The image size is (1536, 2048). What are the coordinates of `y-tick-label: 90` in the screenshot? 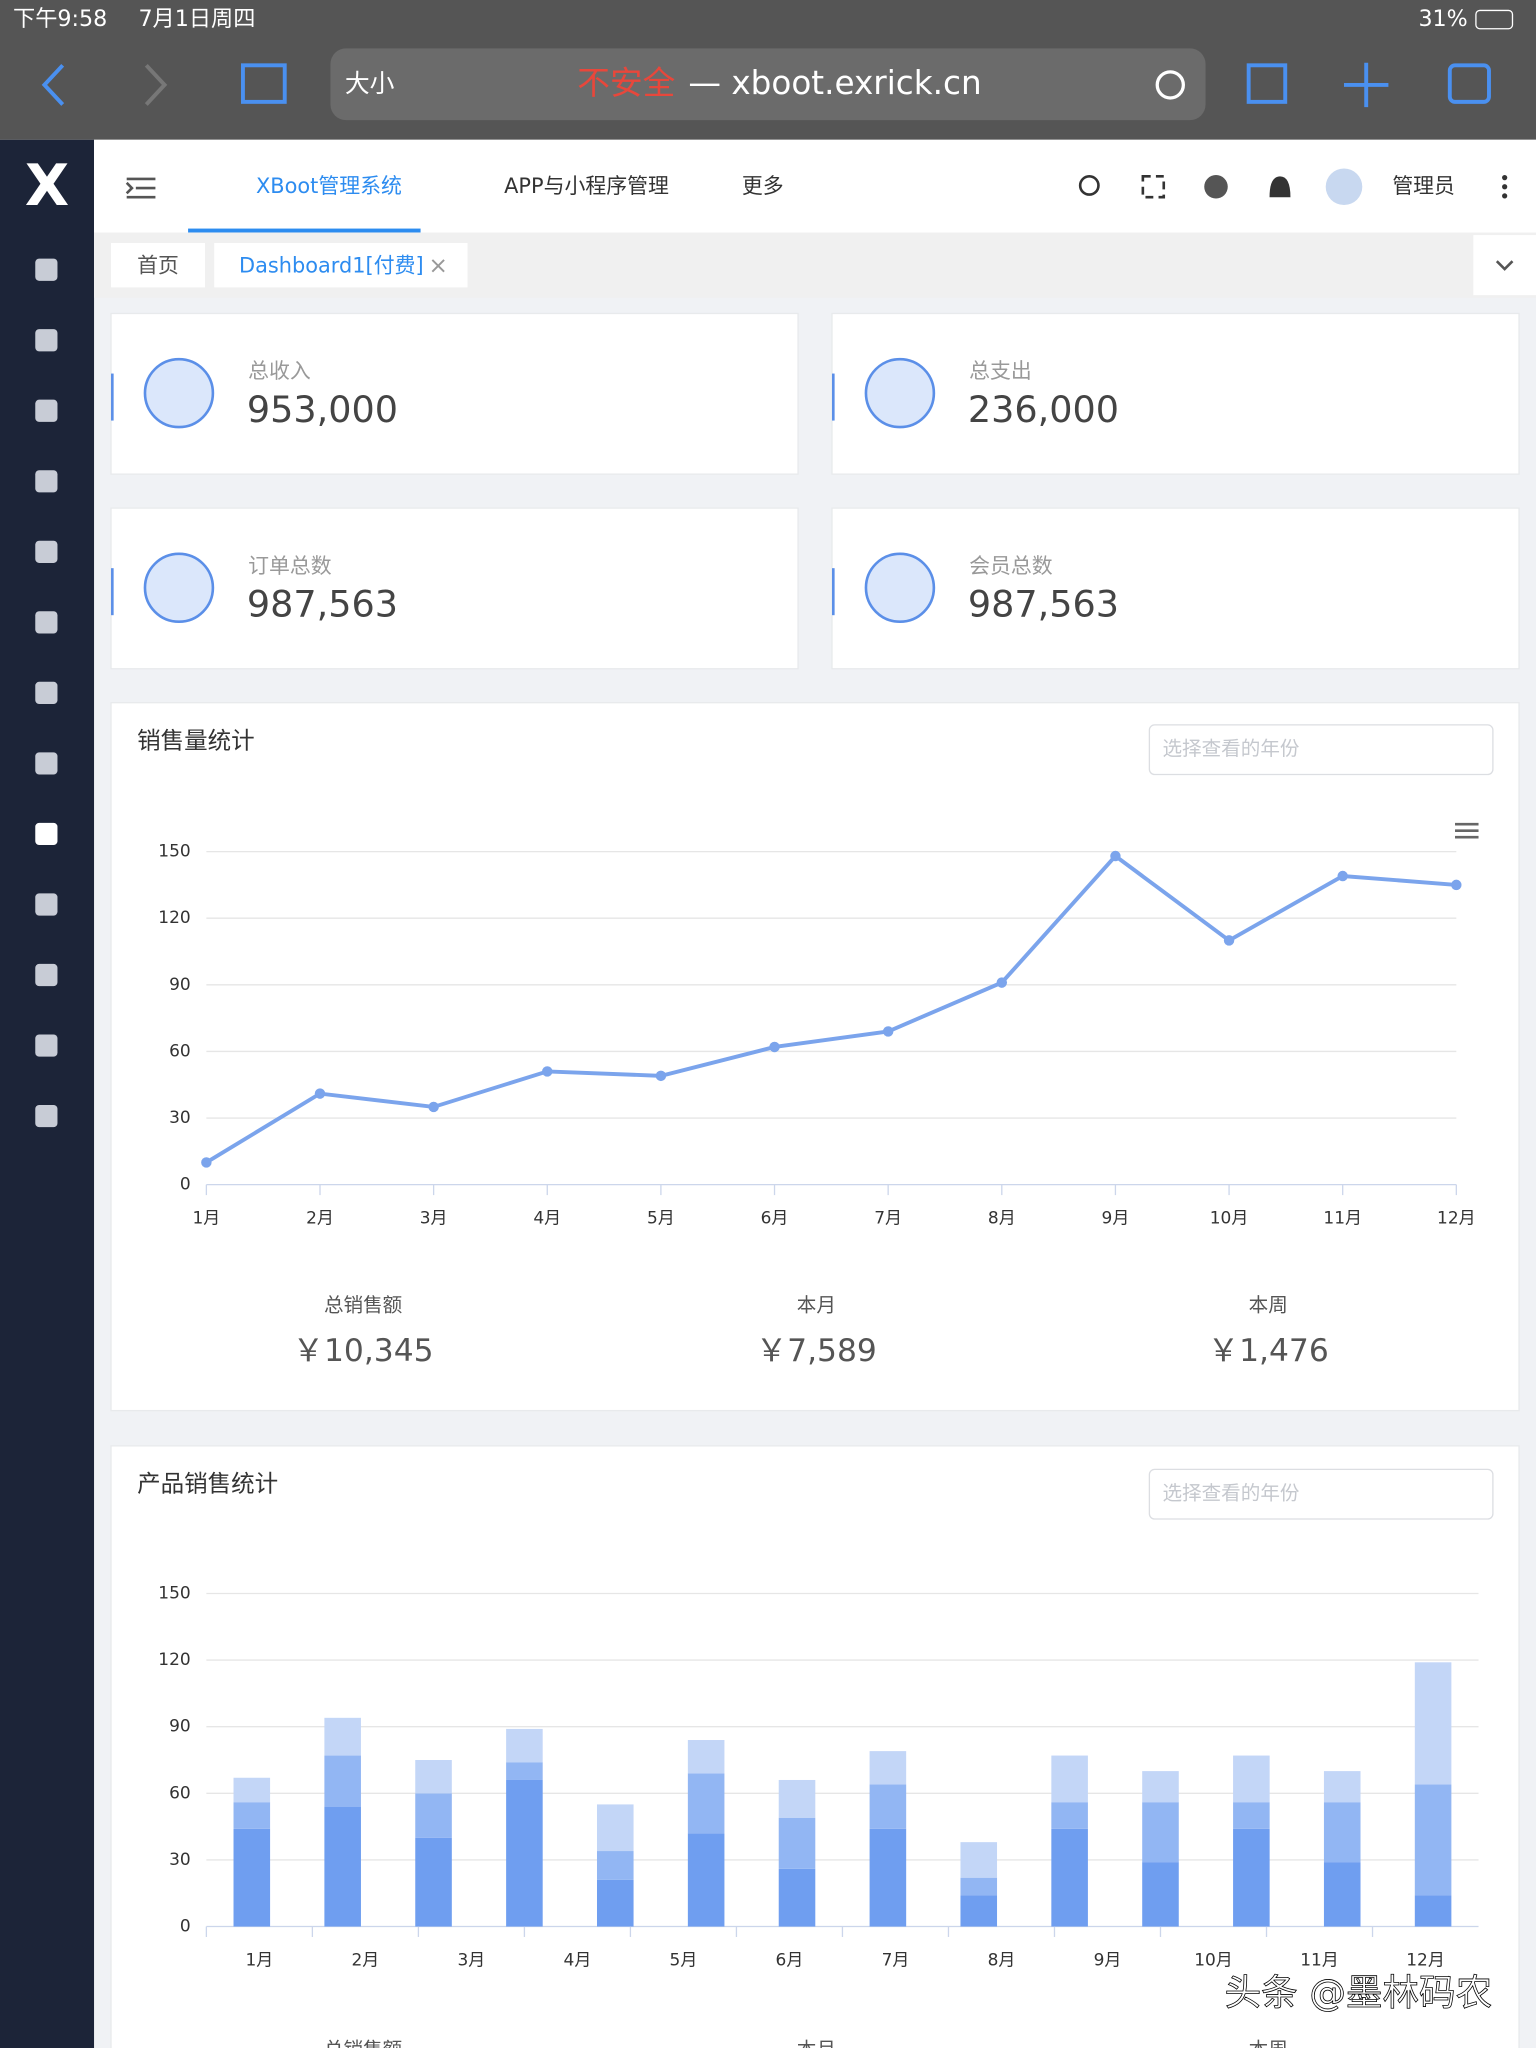 It's located at (180, 1727).